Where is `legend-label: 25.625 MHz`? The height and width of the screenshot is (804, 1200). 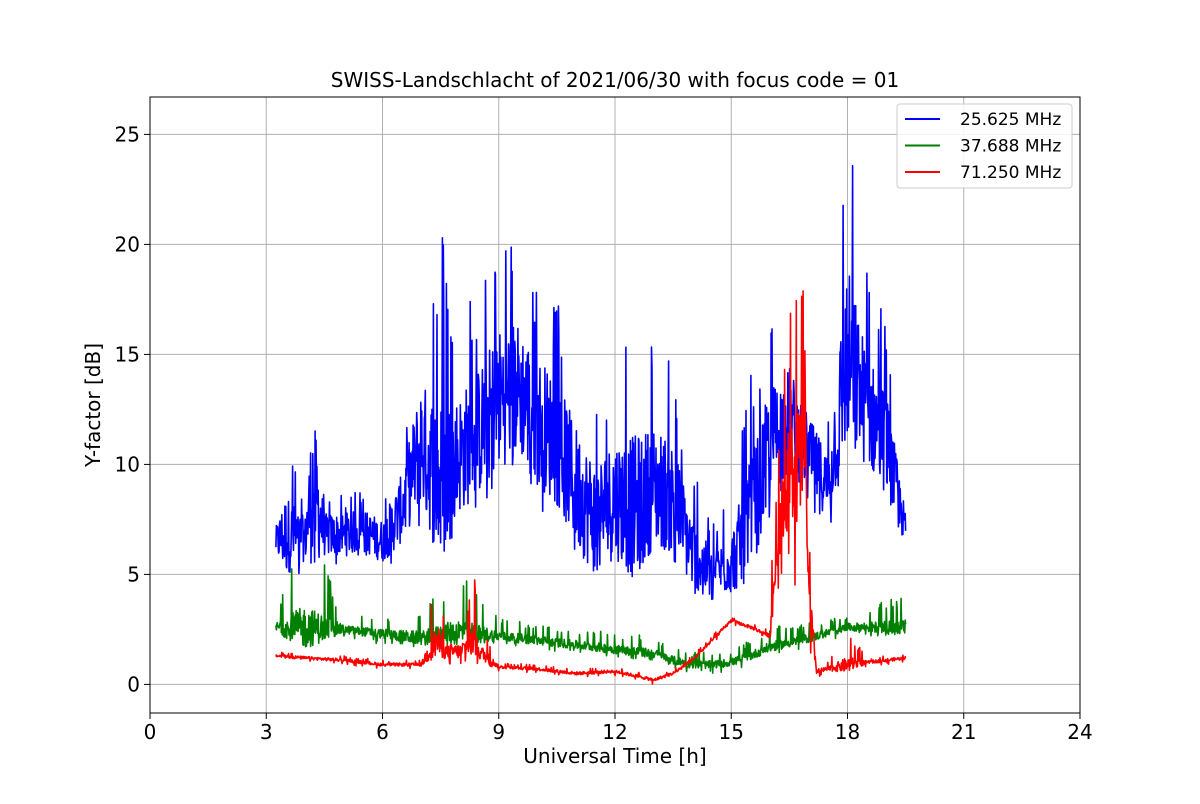
legend-label: 25.625 MHz is located at coordinates (1010, 120).